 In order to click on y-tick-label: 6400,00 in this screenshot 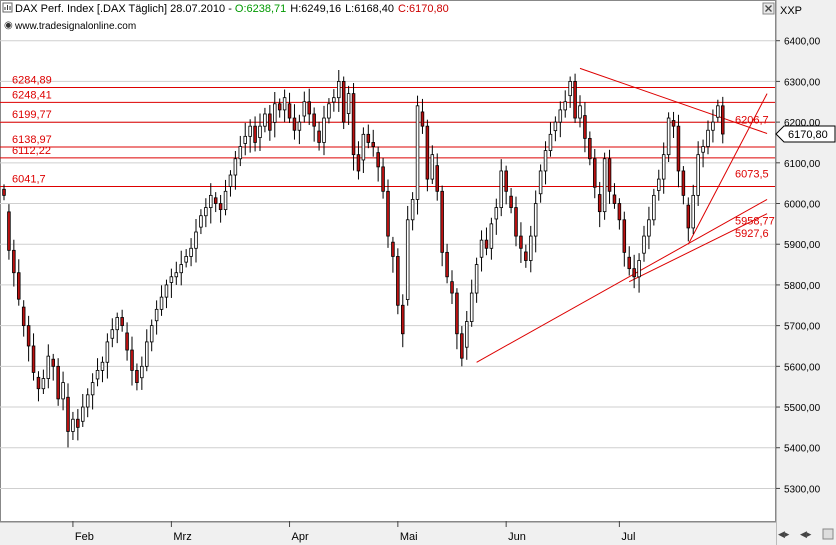, I will do `click(802, 42)`.